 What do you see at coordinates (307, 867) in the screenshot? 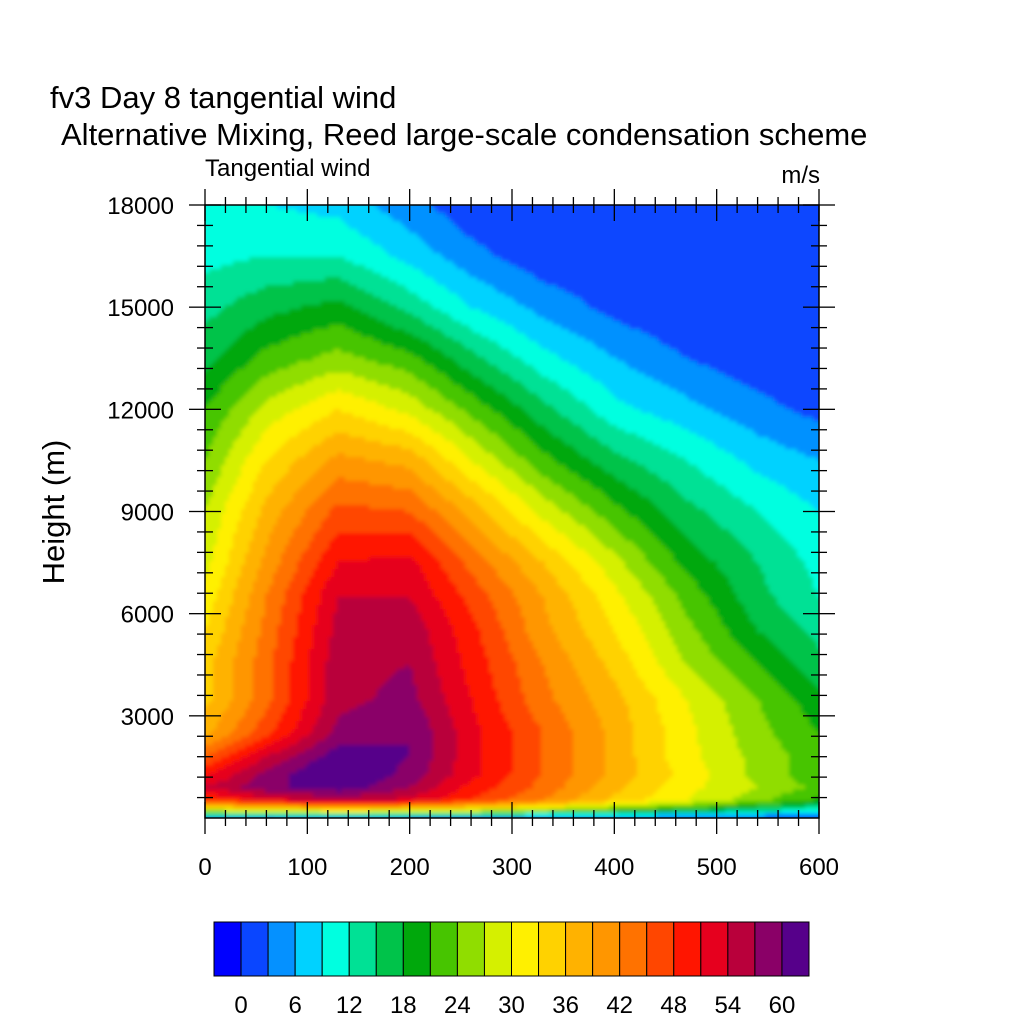
I see `x-tick-label: 100` at bounding box center [307, 867].